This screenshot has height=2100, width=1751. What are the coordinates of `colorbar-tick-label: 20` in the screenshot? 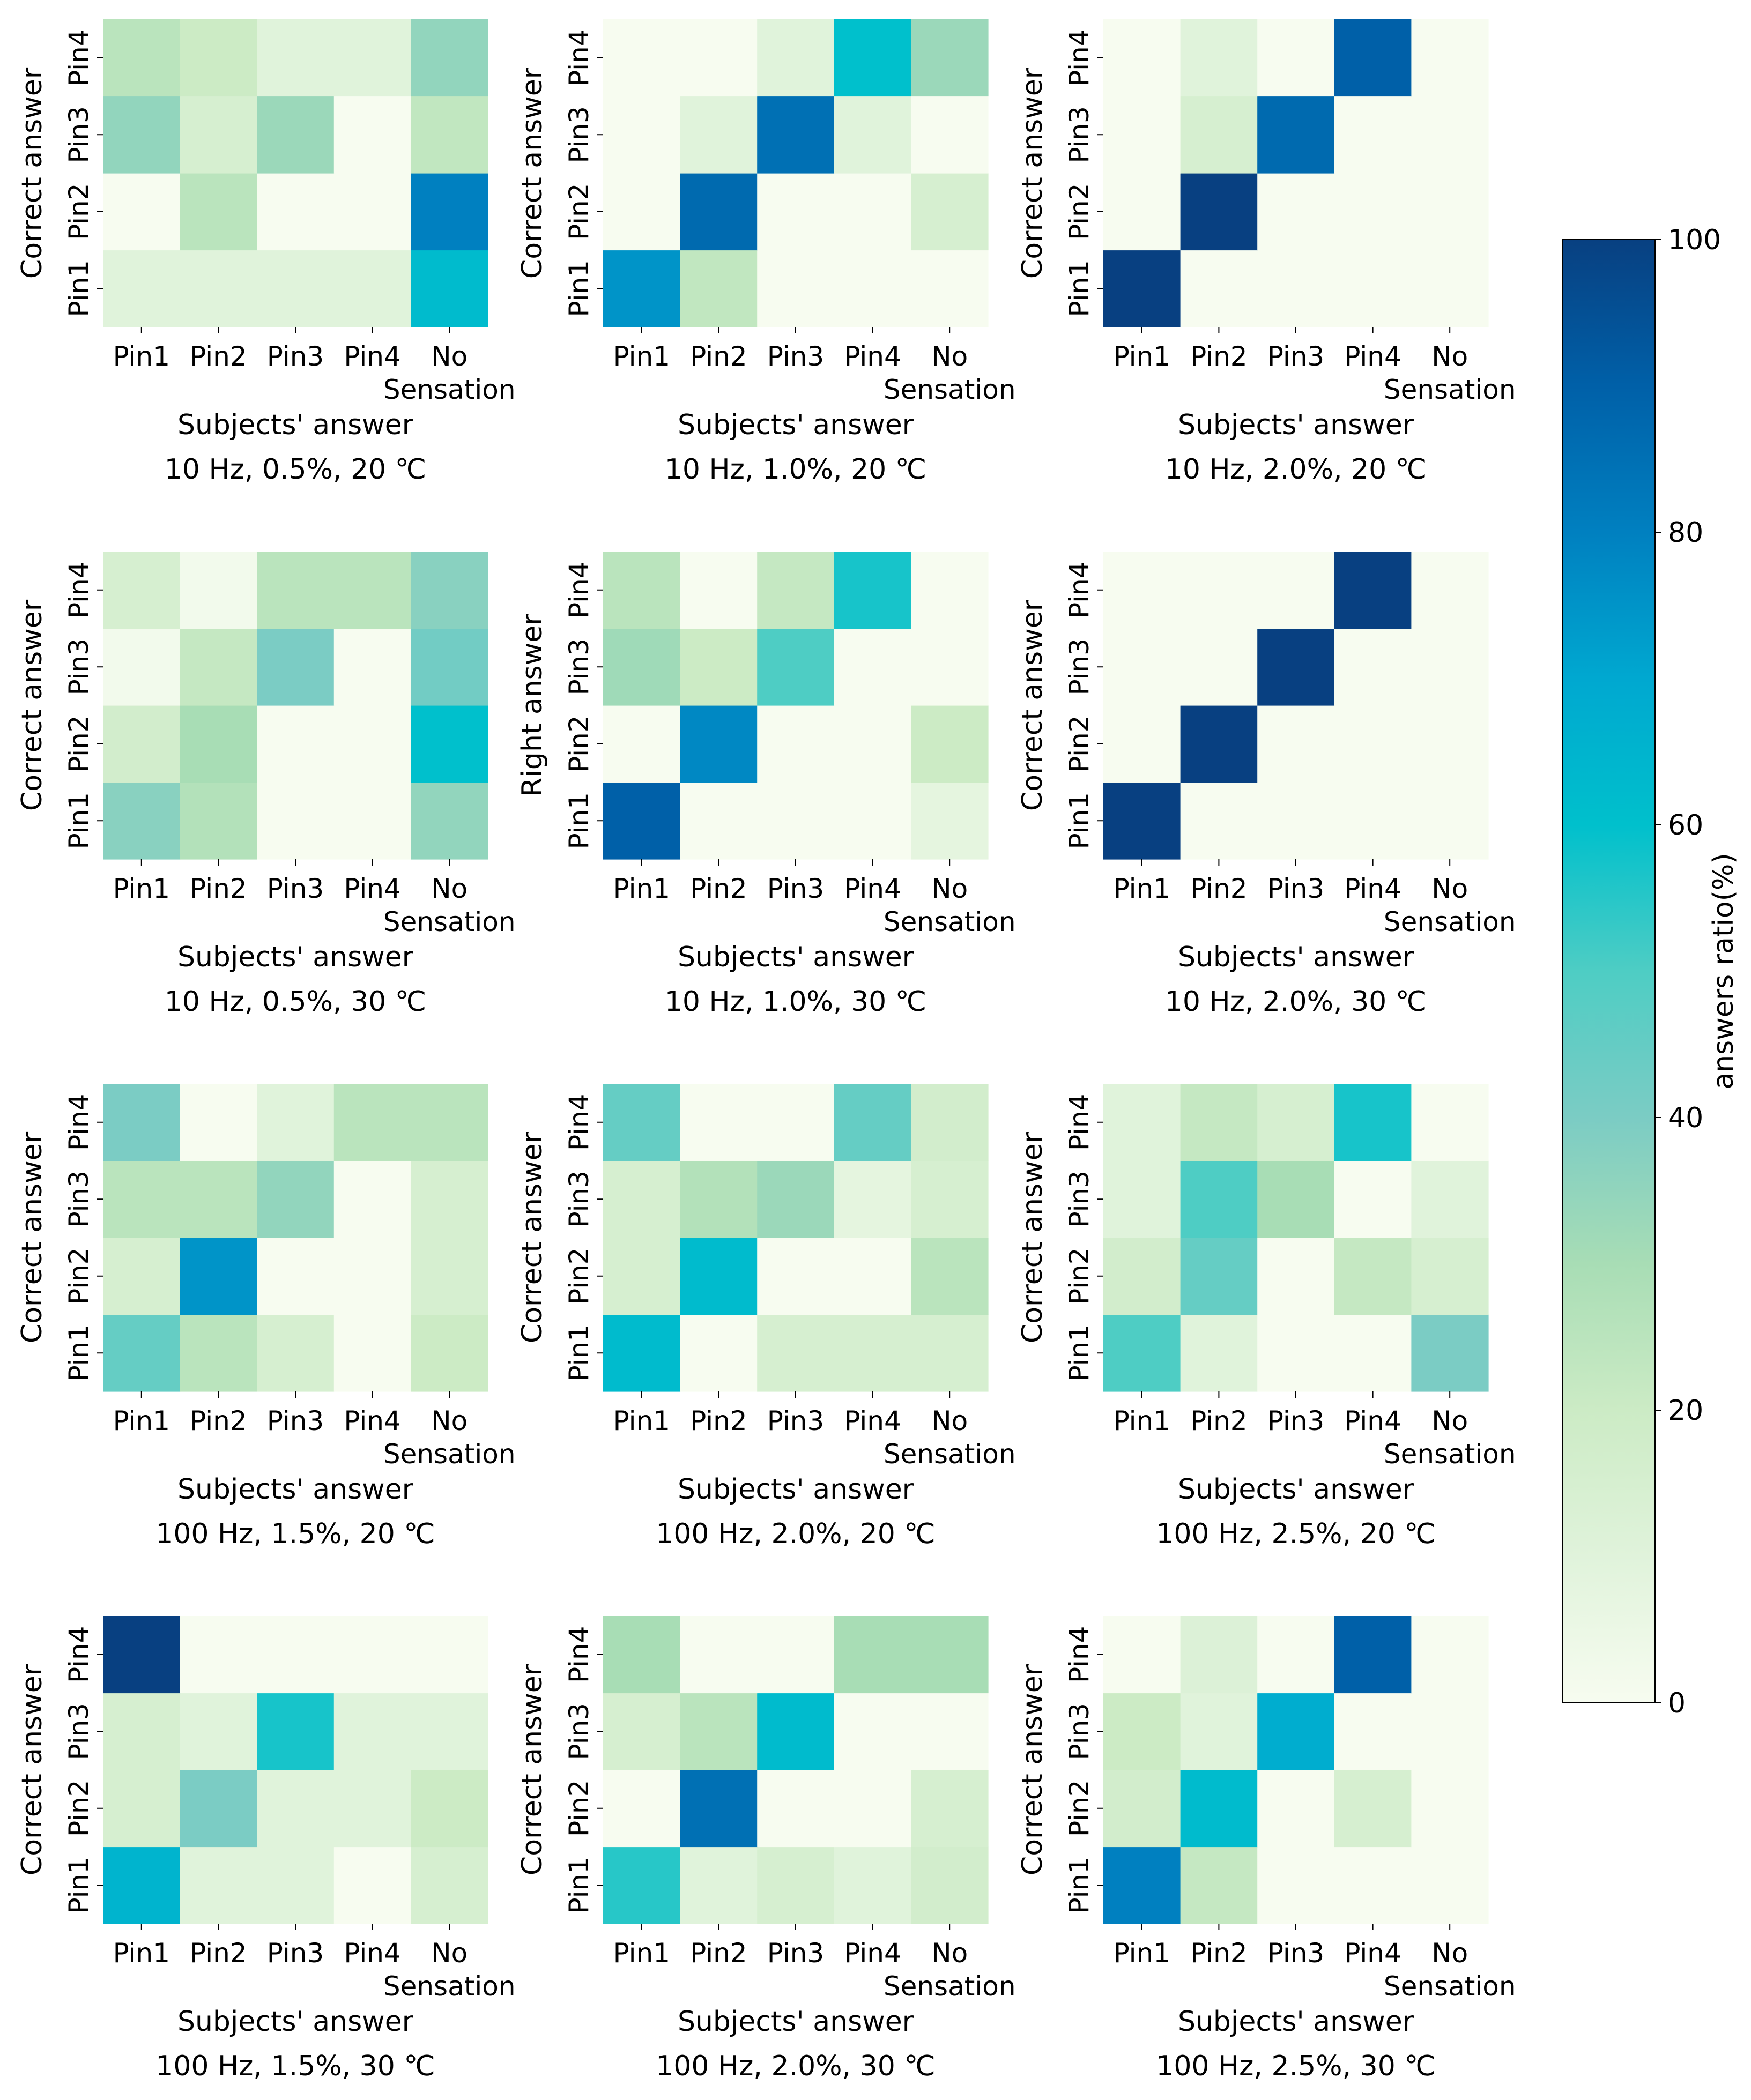 It's located at (1685, 1411).